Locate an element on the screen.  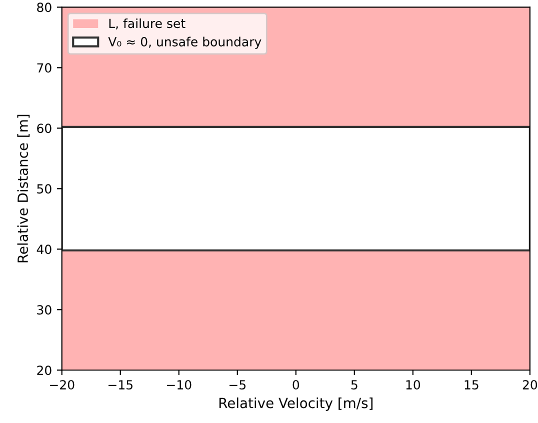
x-tick-label: 0 is located at coordinates (296, 385).